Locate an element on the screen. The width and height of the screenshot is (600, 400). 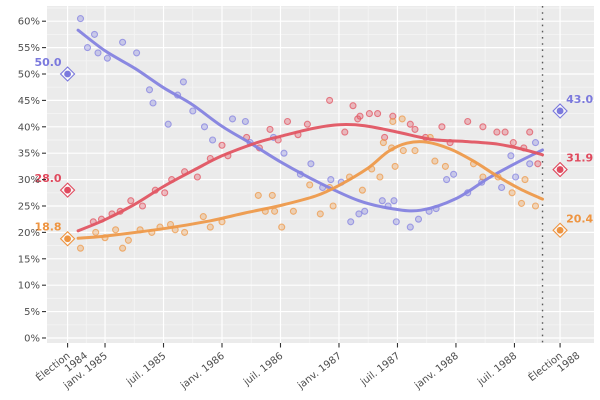
x-tick-label: juil. 1986 is located at coordinates (263, 370).